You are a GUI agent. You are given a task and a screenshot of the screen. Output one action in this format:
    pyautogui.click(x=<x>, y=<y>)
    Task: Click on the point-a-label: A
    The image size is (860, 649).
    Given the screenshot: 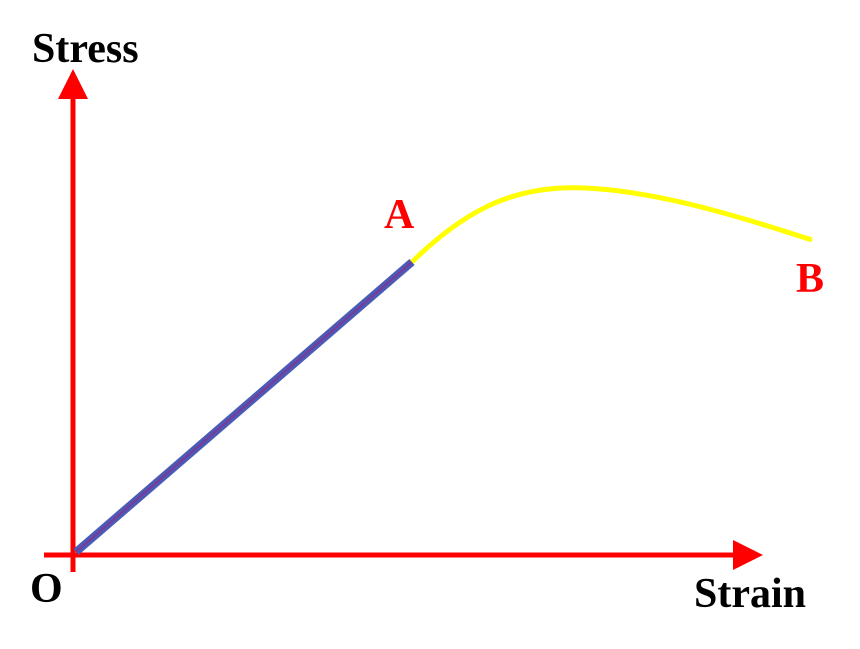 What is the action you would take?
    pyautogui.click(x=399, y=215)
    